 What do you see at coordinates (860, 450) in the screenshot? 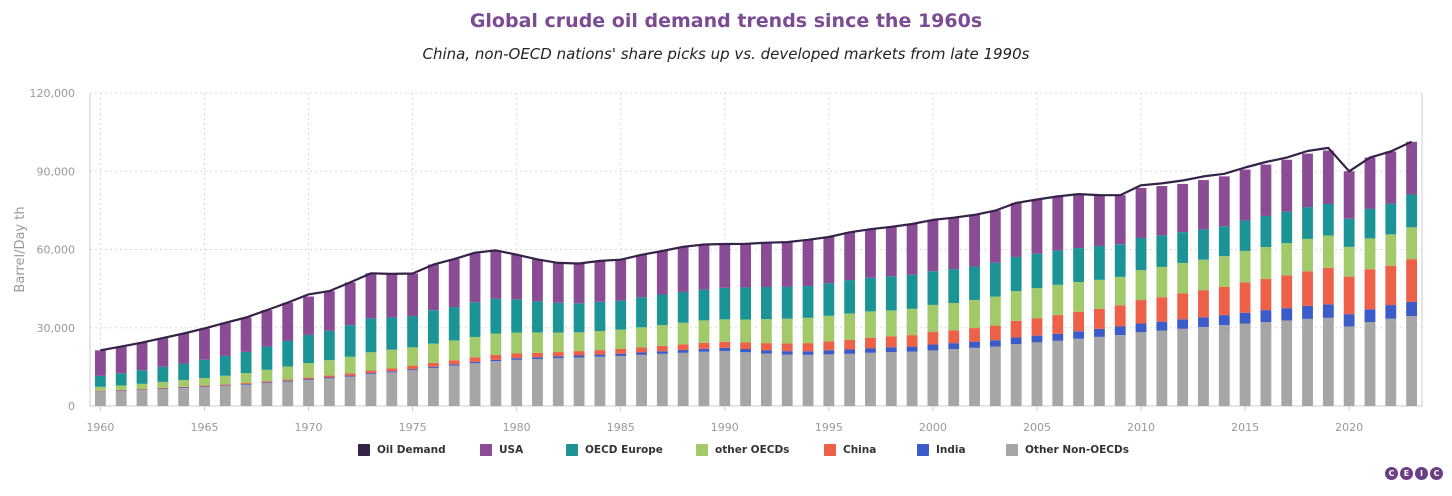
I see `legend-label: China` at bounding box center [860, 450].